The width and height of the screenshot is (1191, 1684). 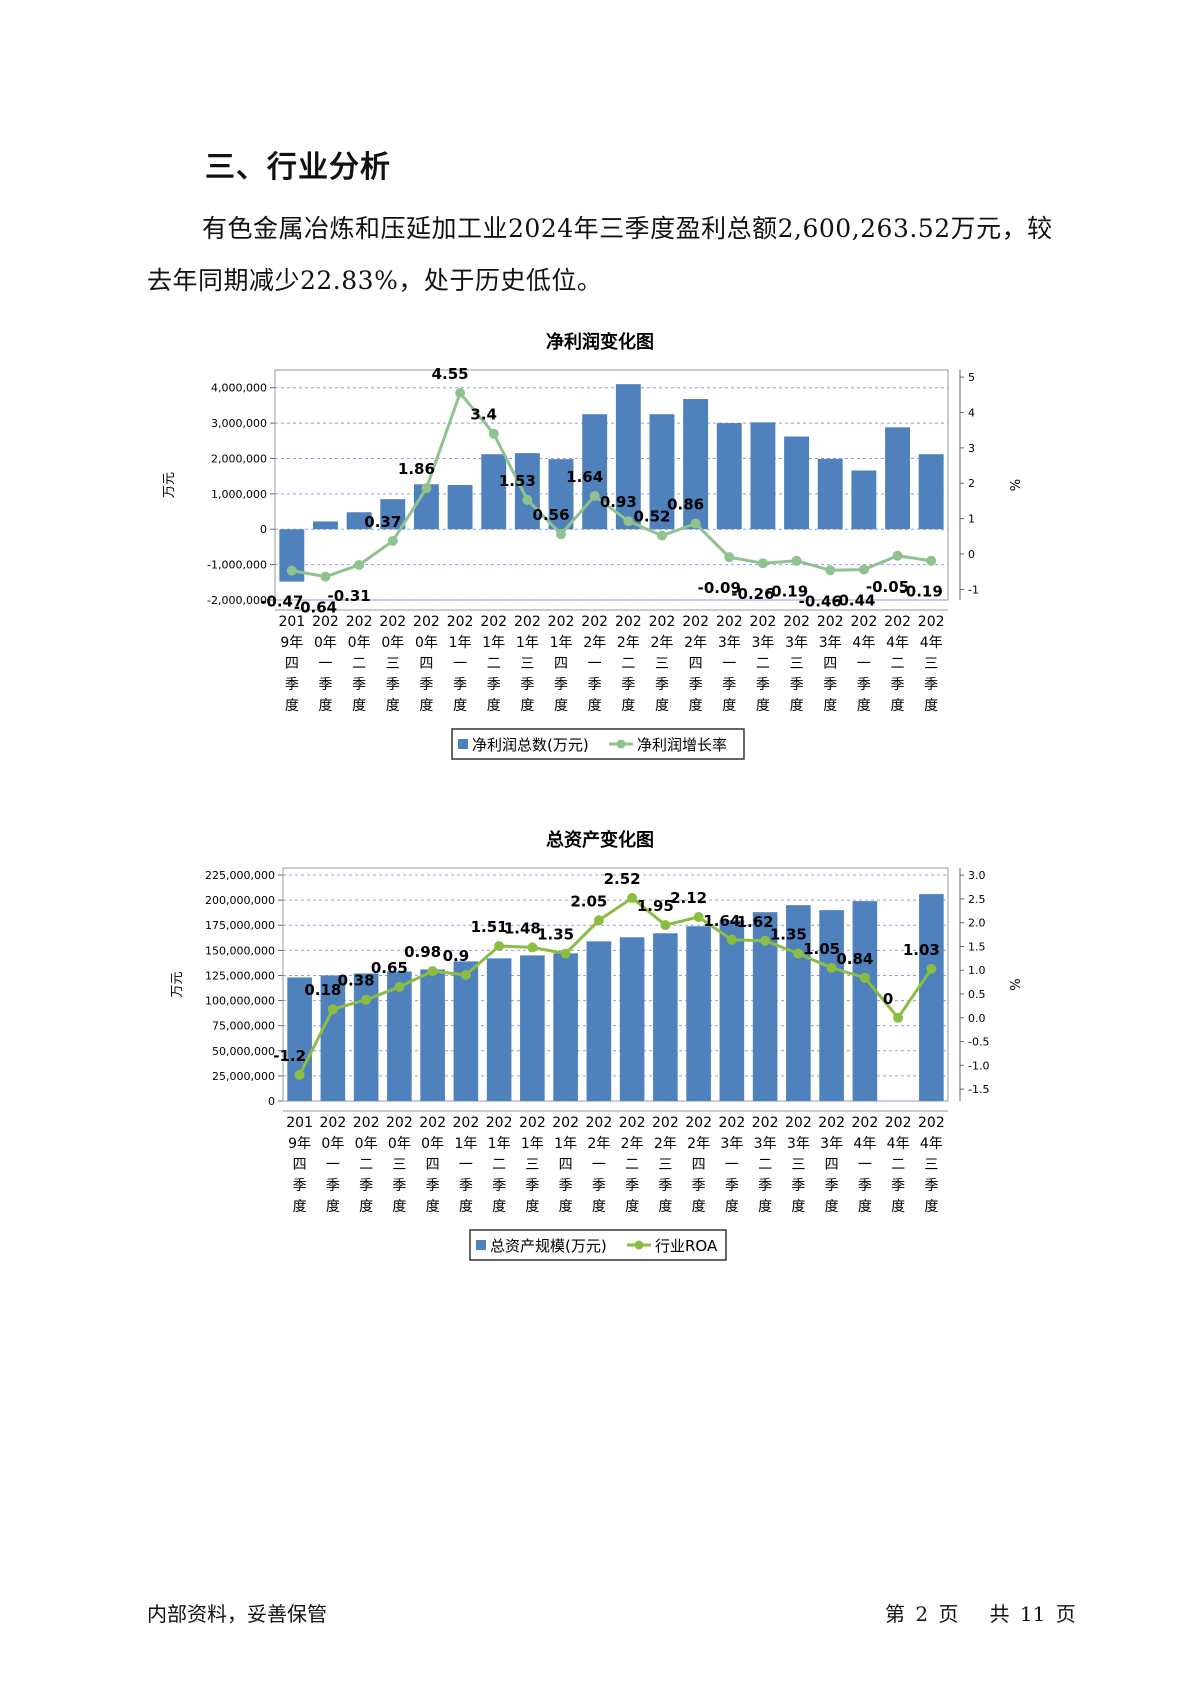 What do you see at coordinates (973, 589) in the screenshot?
I see `y2-tick-label: -1` at bounding box center [973, 589].